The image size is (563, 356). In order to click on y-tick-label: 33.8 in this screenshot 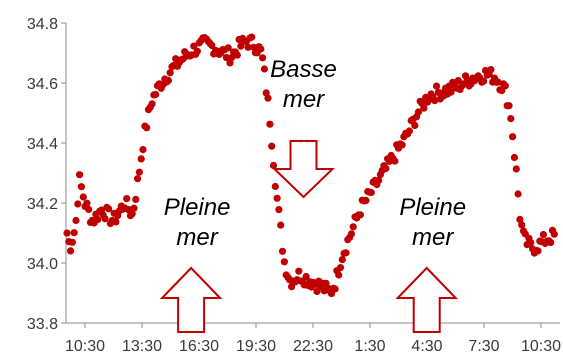, I will do `click(42, 324)`.